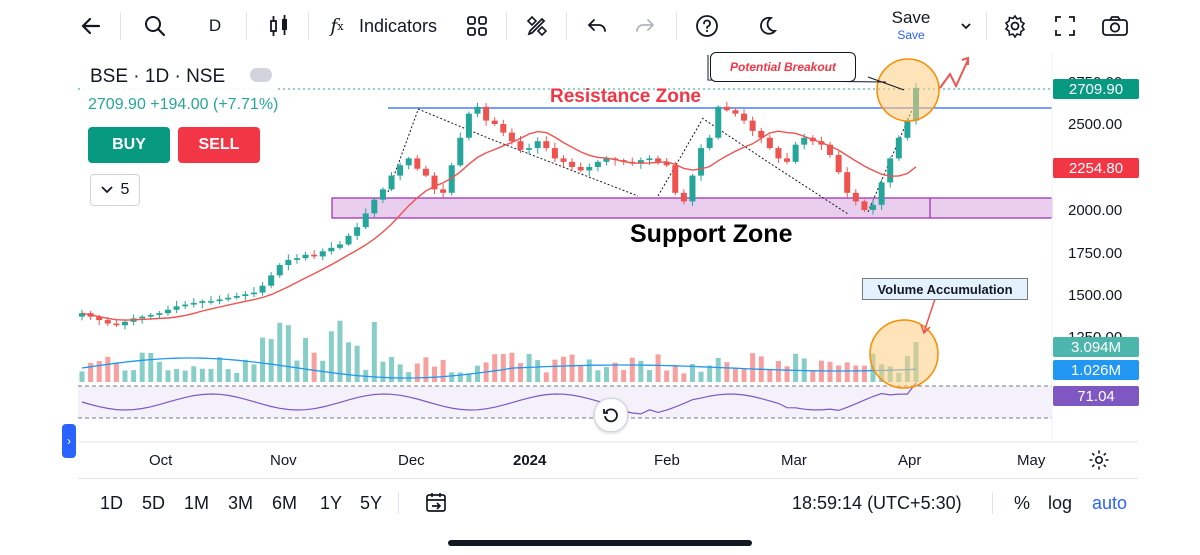 The height and width of the screenshot is (555, 1200). I want to click on last-price-label: 2709.90, so click(1096, 89).